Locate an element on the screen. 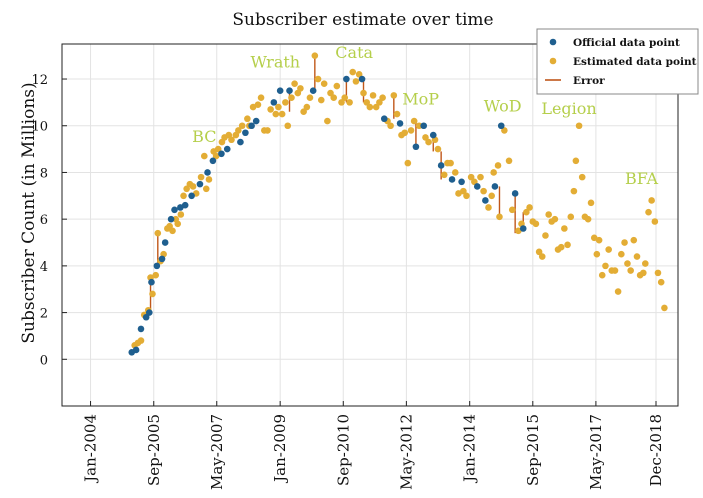 The image size is (703, 498). y-axis-label: Subscriber Count (in Millions) is located at coordinates (29, 212).